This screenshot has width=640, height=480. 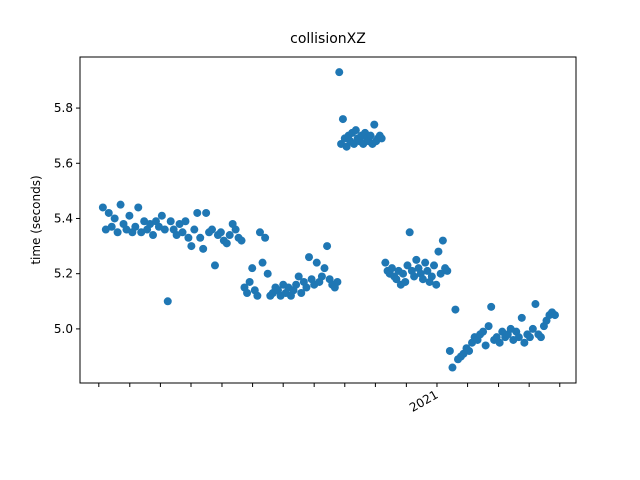 What do you see at coordinates (63, 329) in the screenshot?
I see `y-tick-label: 5.0` at bounding box center [63, 329].